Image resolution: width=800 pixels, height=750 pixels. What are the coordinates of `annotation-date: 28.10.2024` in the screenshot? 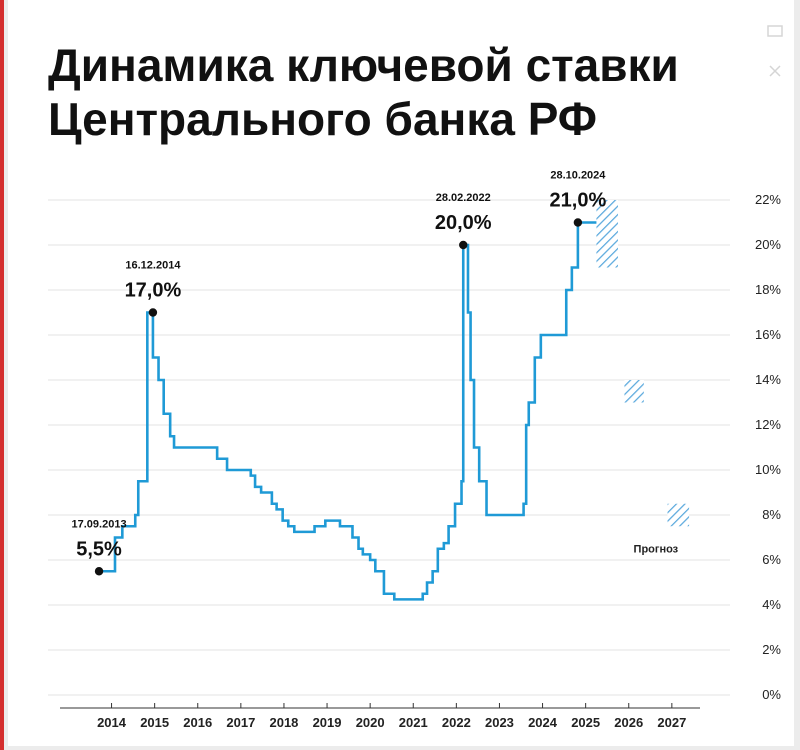 It's located at (578, 176).